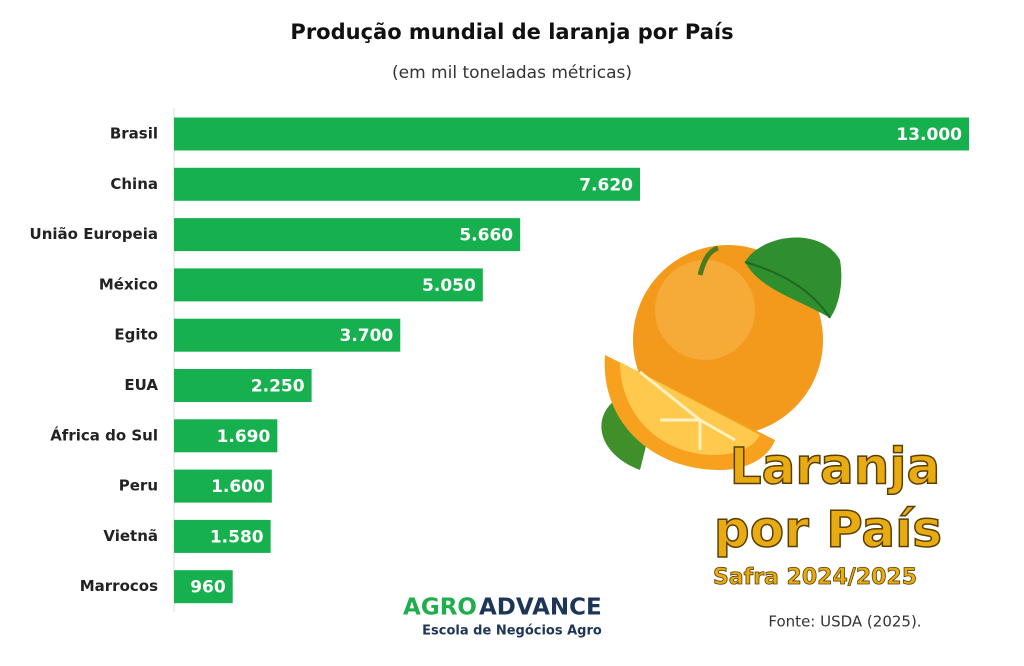  Describe the element at coordinates (835, 467) in the screenshot. I see `overlay-title: Laranja` at that location.